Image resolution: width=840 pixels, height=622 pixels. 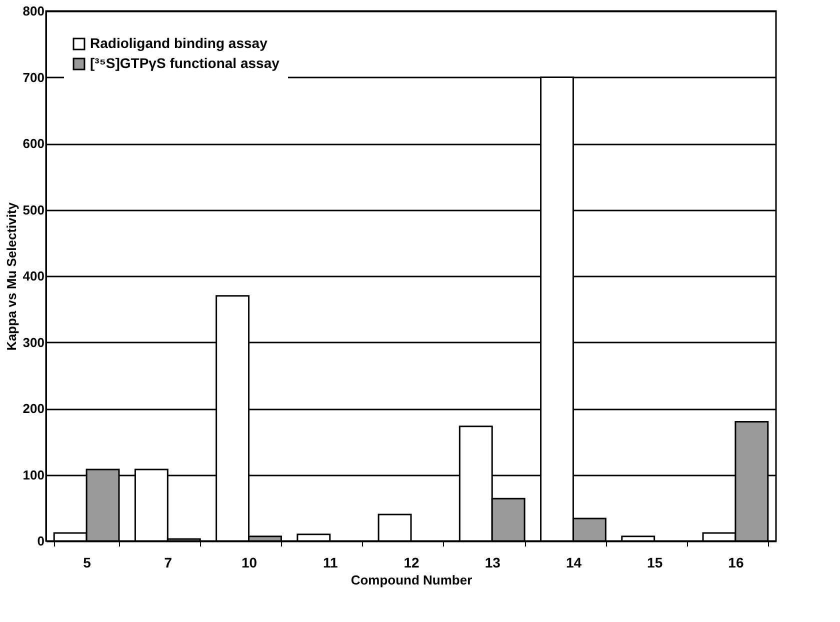 What do you see at coordinates (33, 77) in the screenshot?
I see `y-tick-label: 700` at bounding box center [33, 77].